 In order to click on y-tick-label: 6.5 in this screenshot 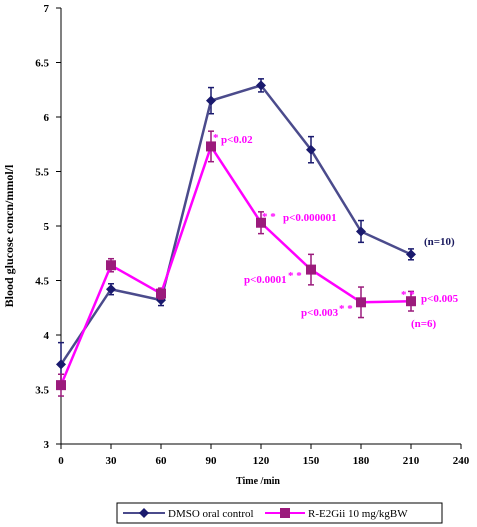, I will do `click(42, 64)`.